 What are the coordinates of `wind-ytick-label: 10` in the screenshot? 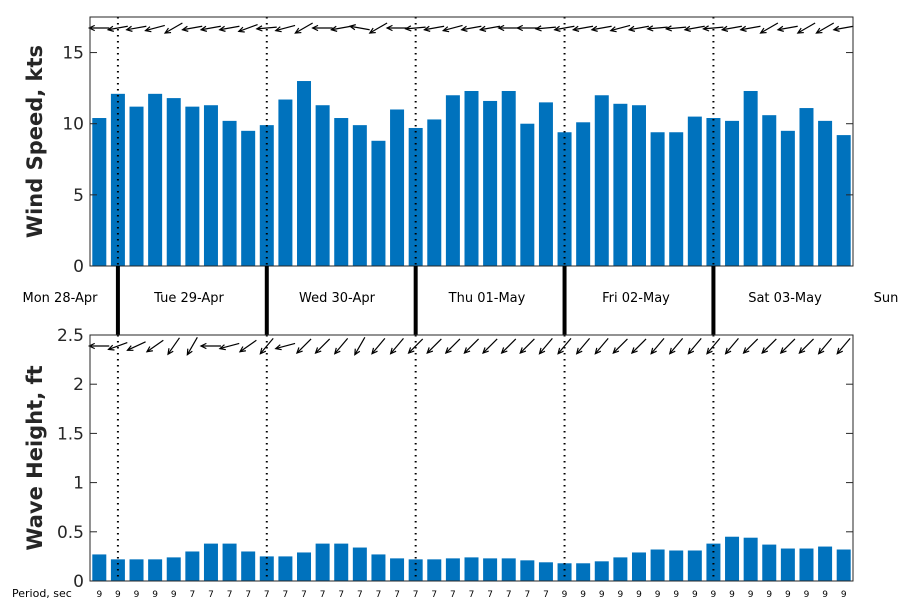 It's located at (73, 125).